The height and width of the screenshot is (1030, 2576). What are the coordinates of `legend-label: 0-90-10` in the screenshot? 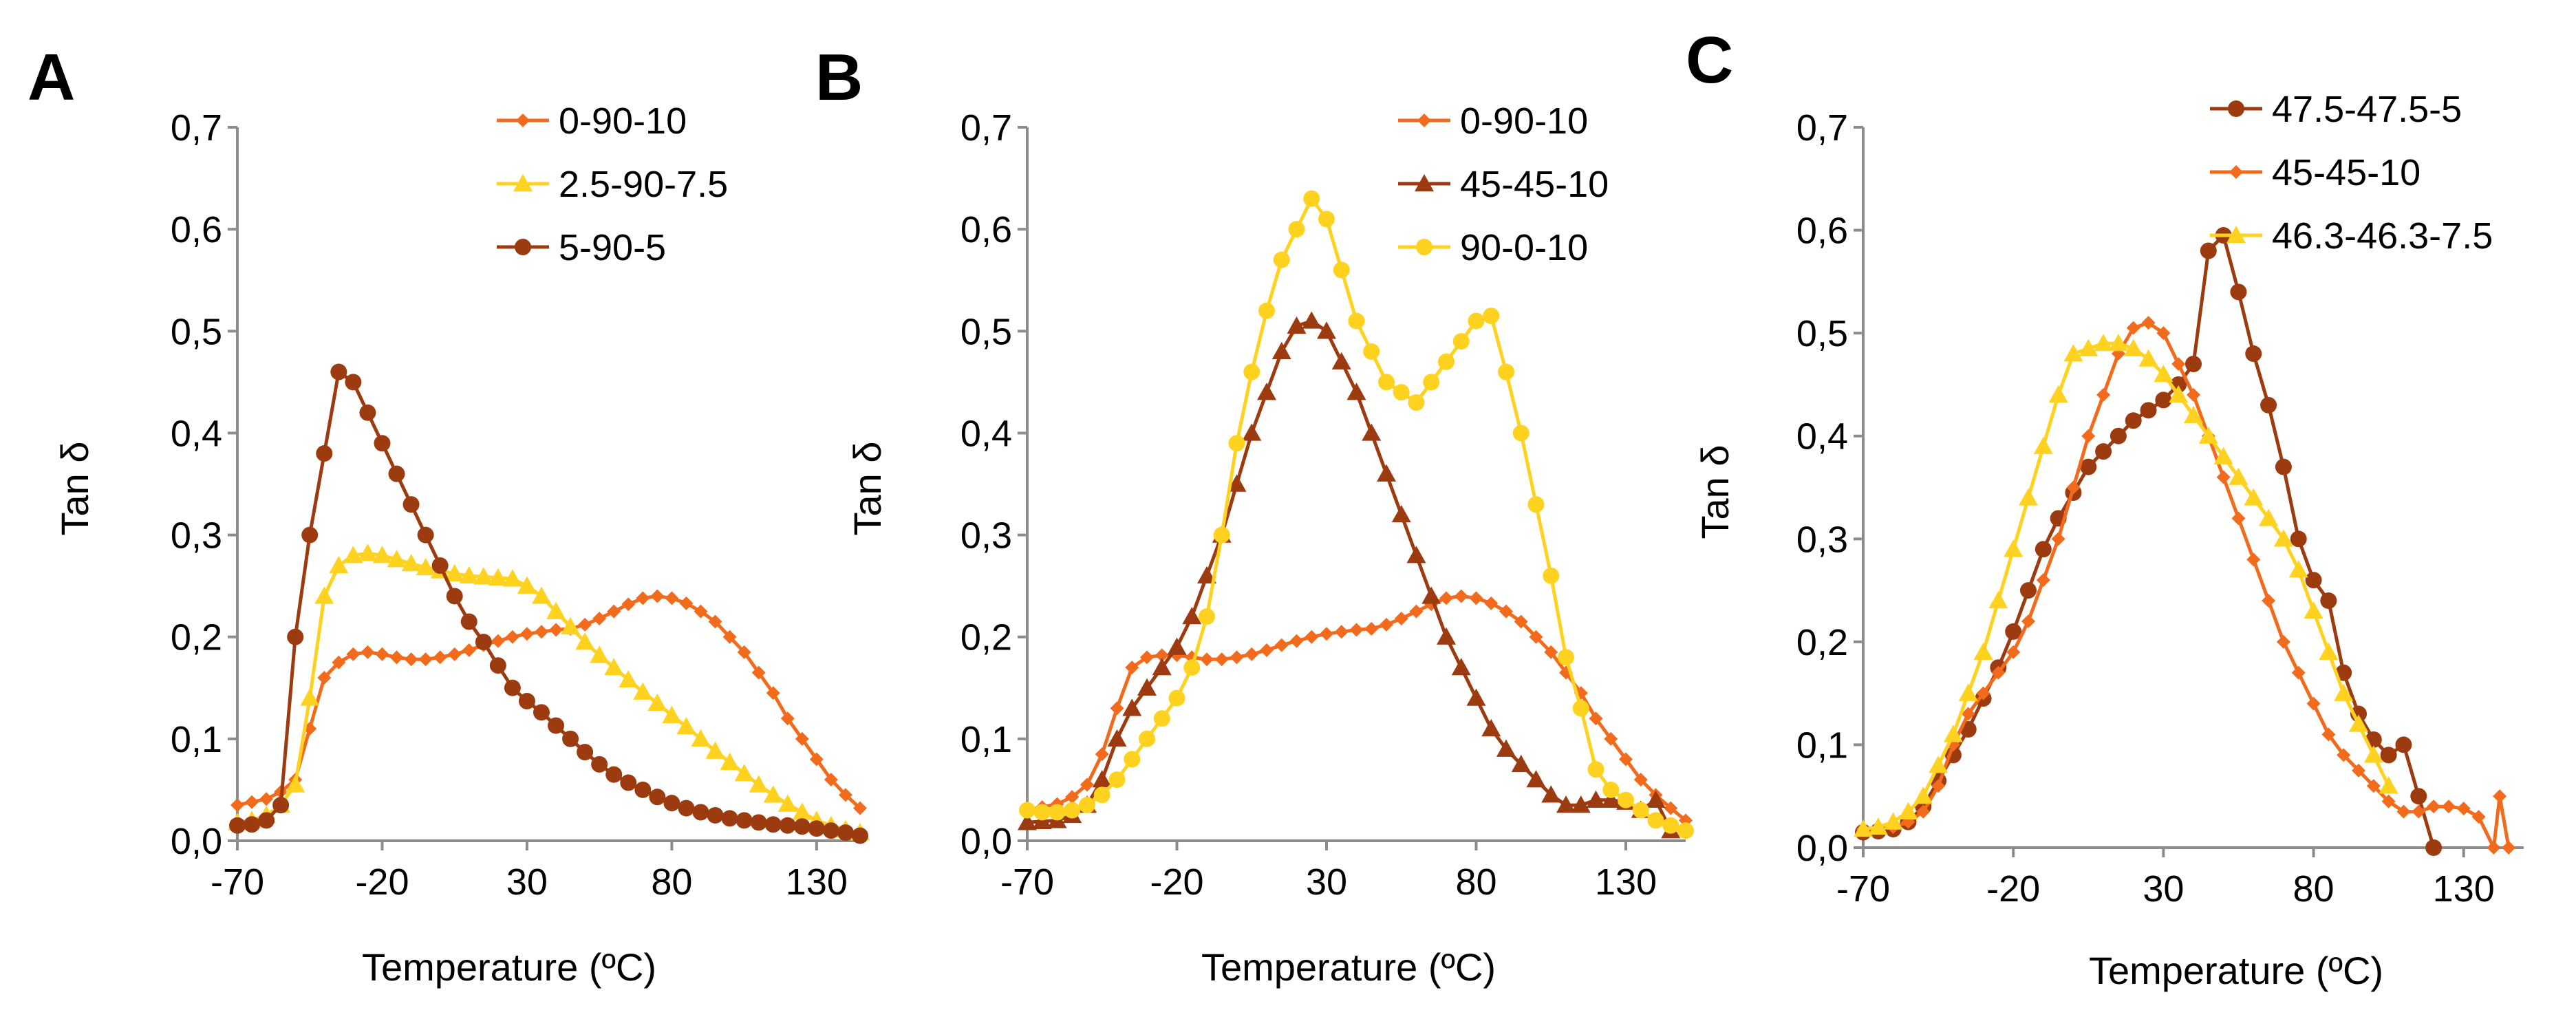 It's located at (1524, 121).